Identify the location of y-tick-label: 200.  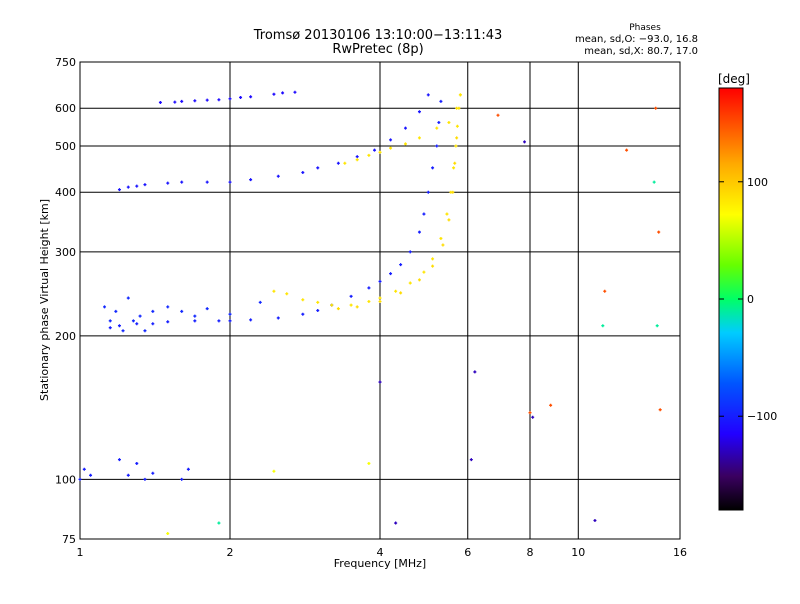
(65, 336).